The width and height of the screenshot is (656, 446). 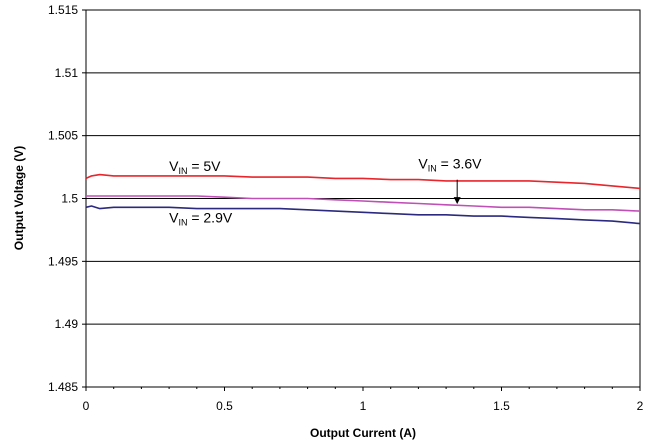 I want to click on series-lines, so click(x=363, y=199).